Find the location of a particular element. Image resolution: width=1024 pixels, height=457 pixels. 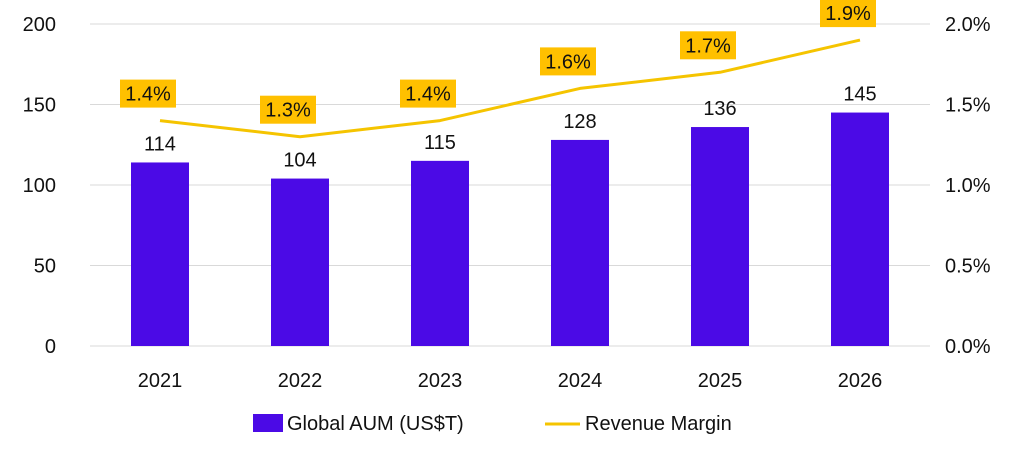

line-data-label: 1.9% is located at coordinates (848, 14).